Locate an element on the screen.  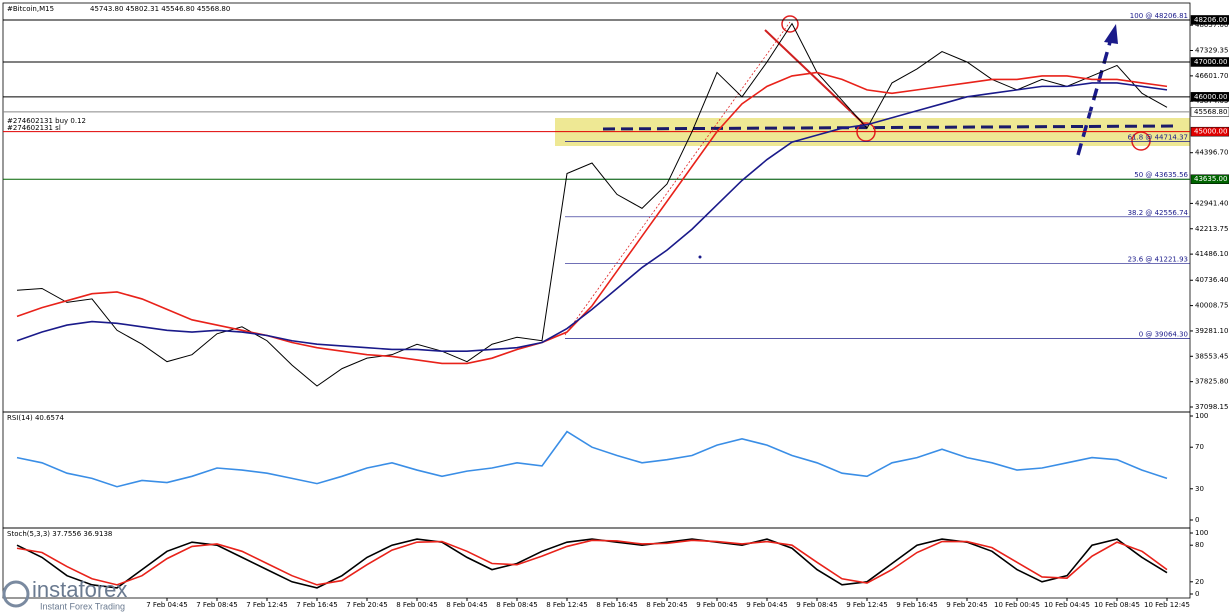
price-box-label: 45568.80 is located at coordinates (1210, 112).